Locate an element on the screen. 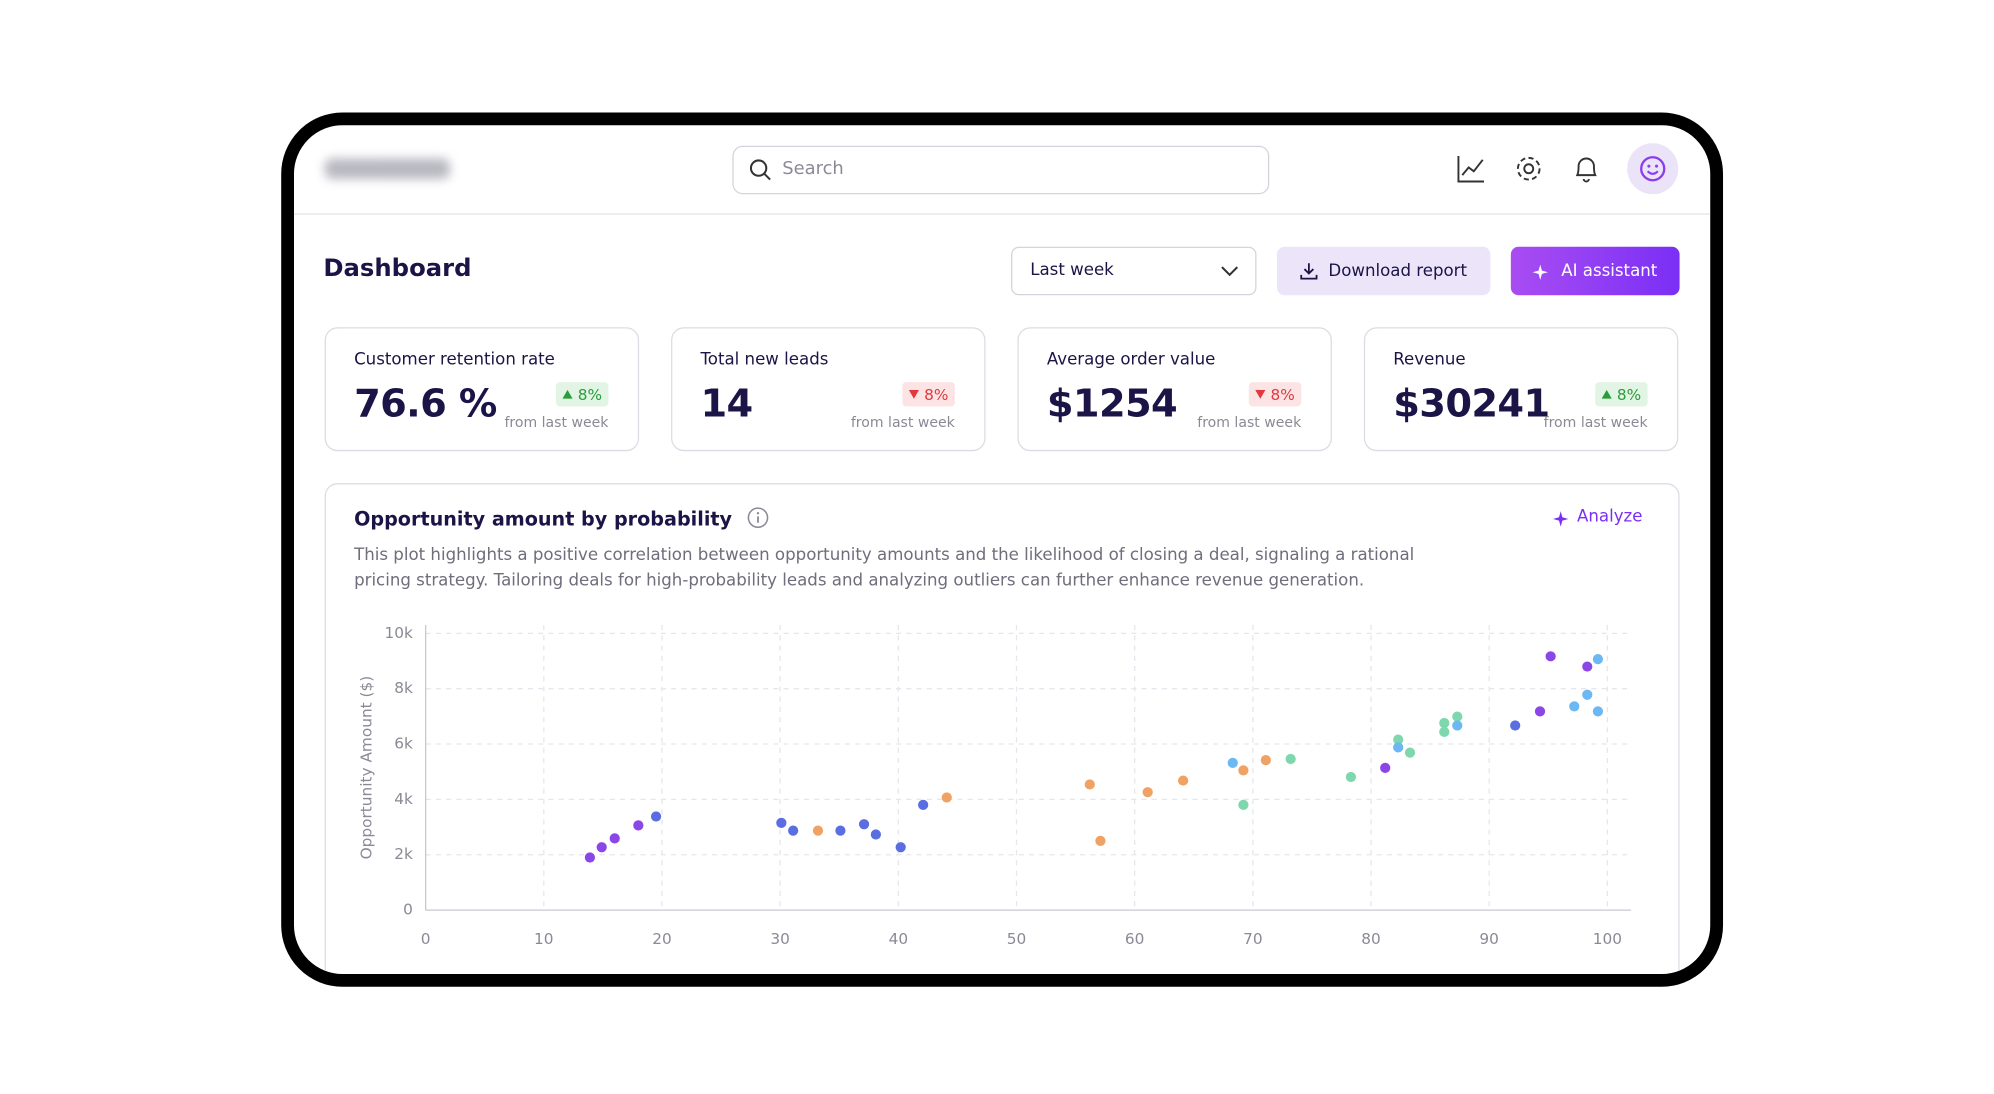 Image resolution: width=1994 pixels, height=1094 pixels. kpi-card: Revenue $30241 8% from last week is located at coordinates (1521, 389).